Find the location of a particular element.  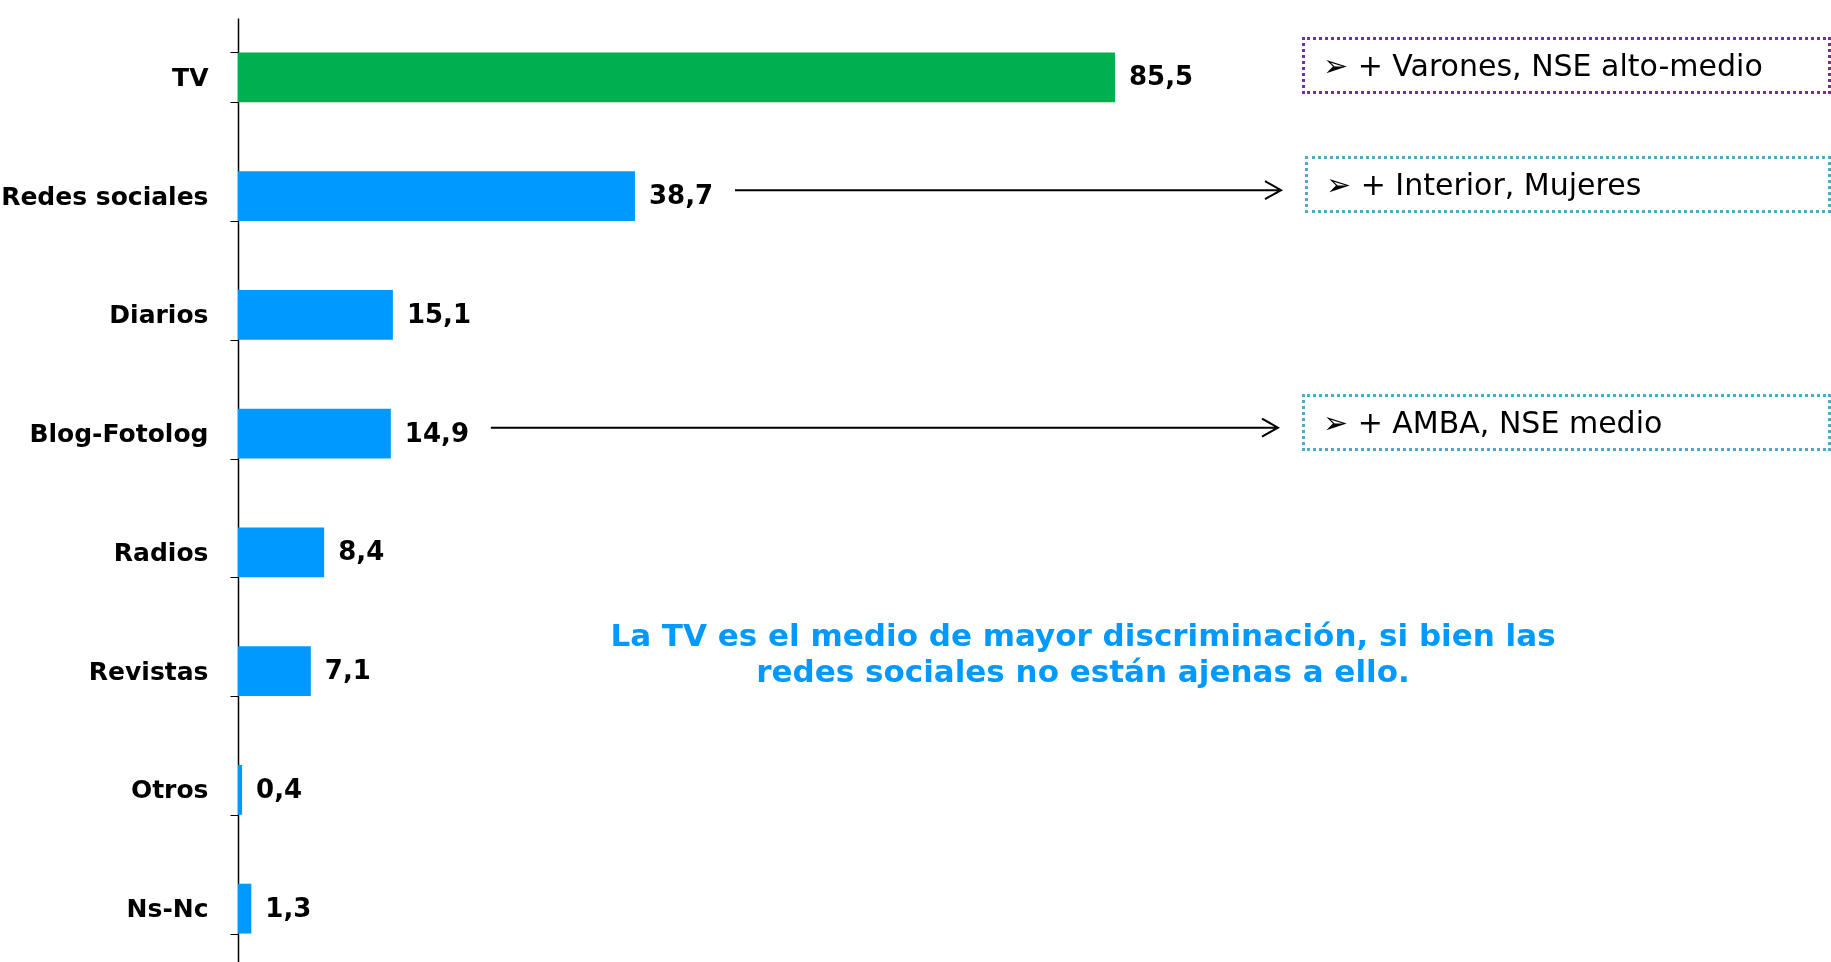

y-tick-label: Otros is located at coordinates (169, 790).